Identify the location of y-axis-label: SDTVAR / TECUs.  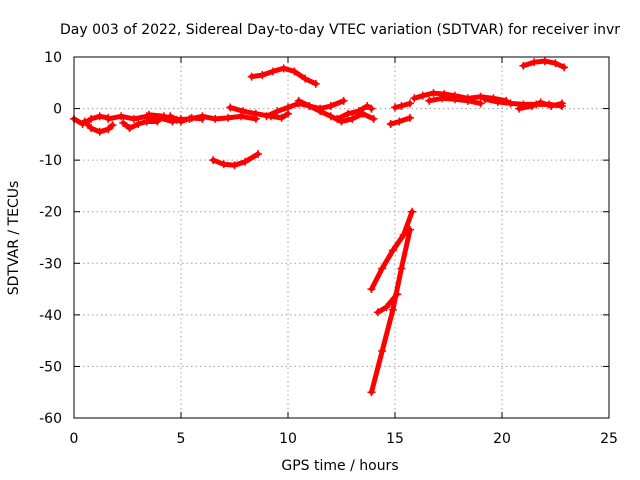
(14, 238).